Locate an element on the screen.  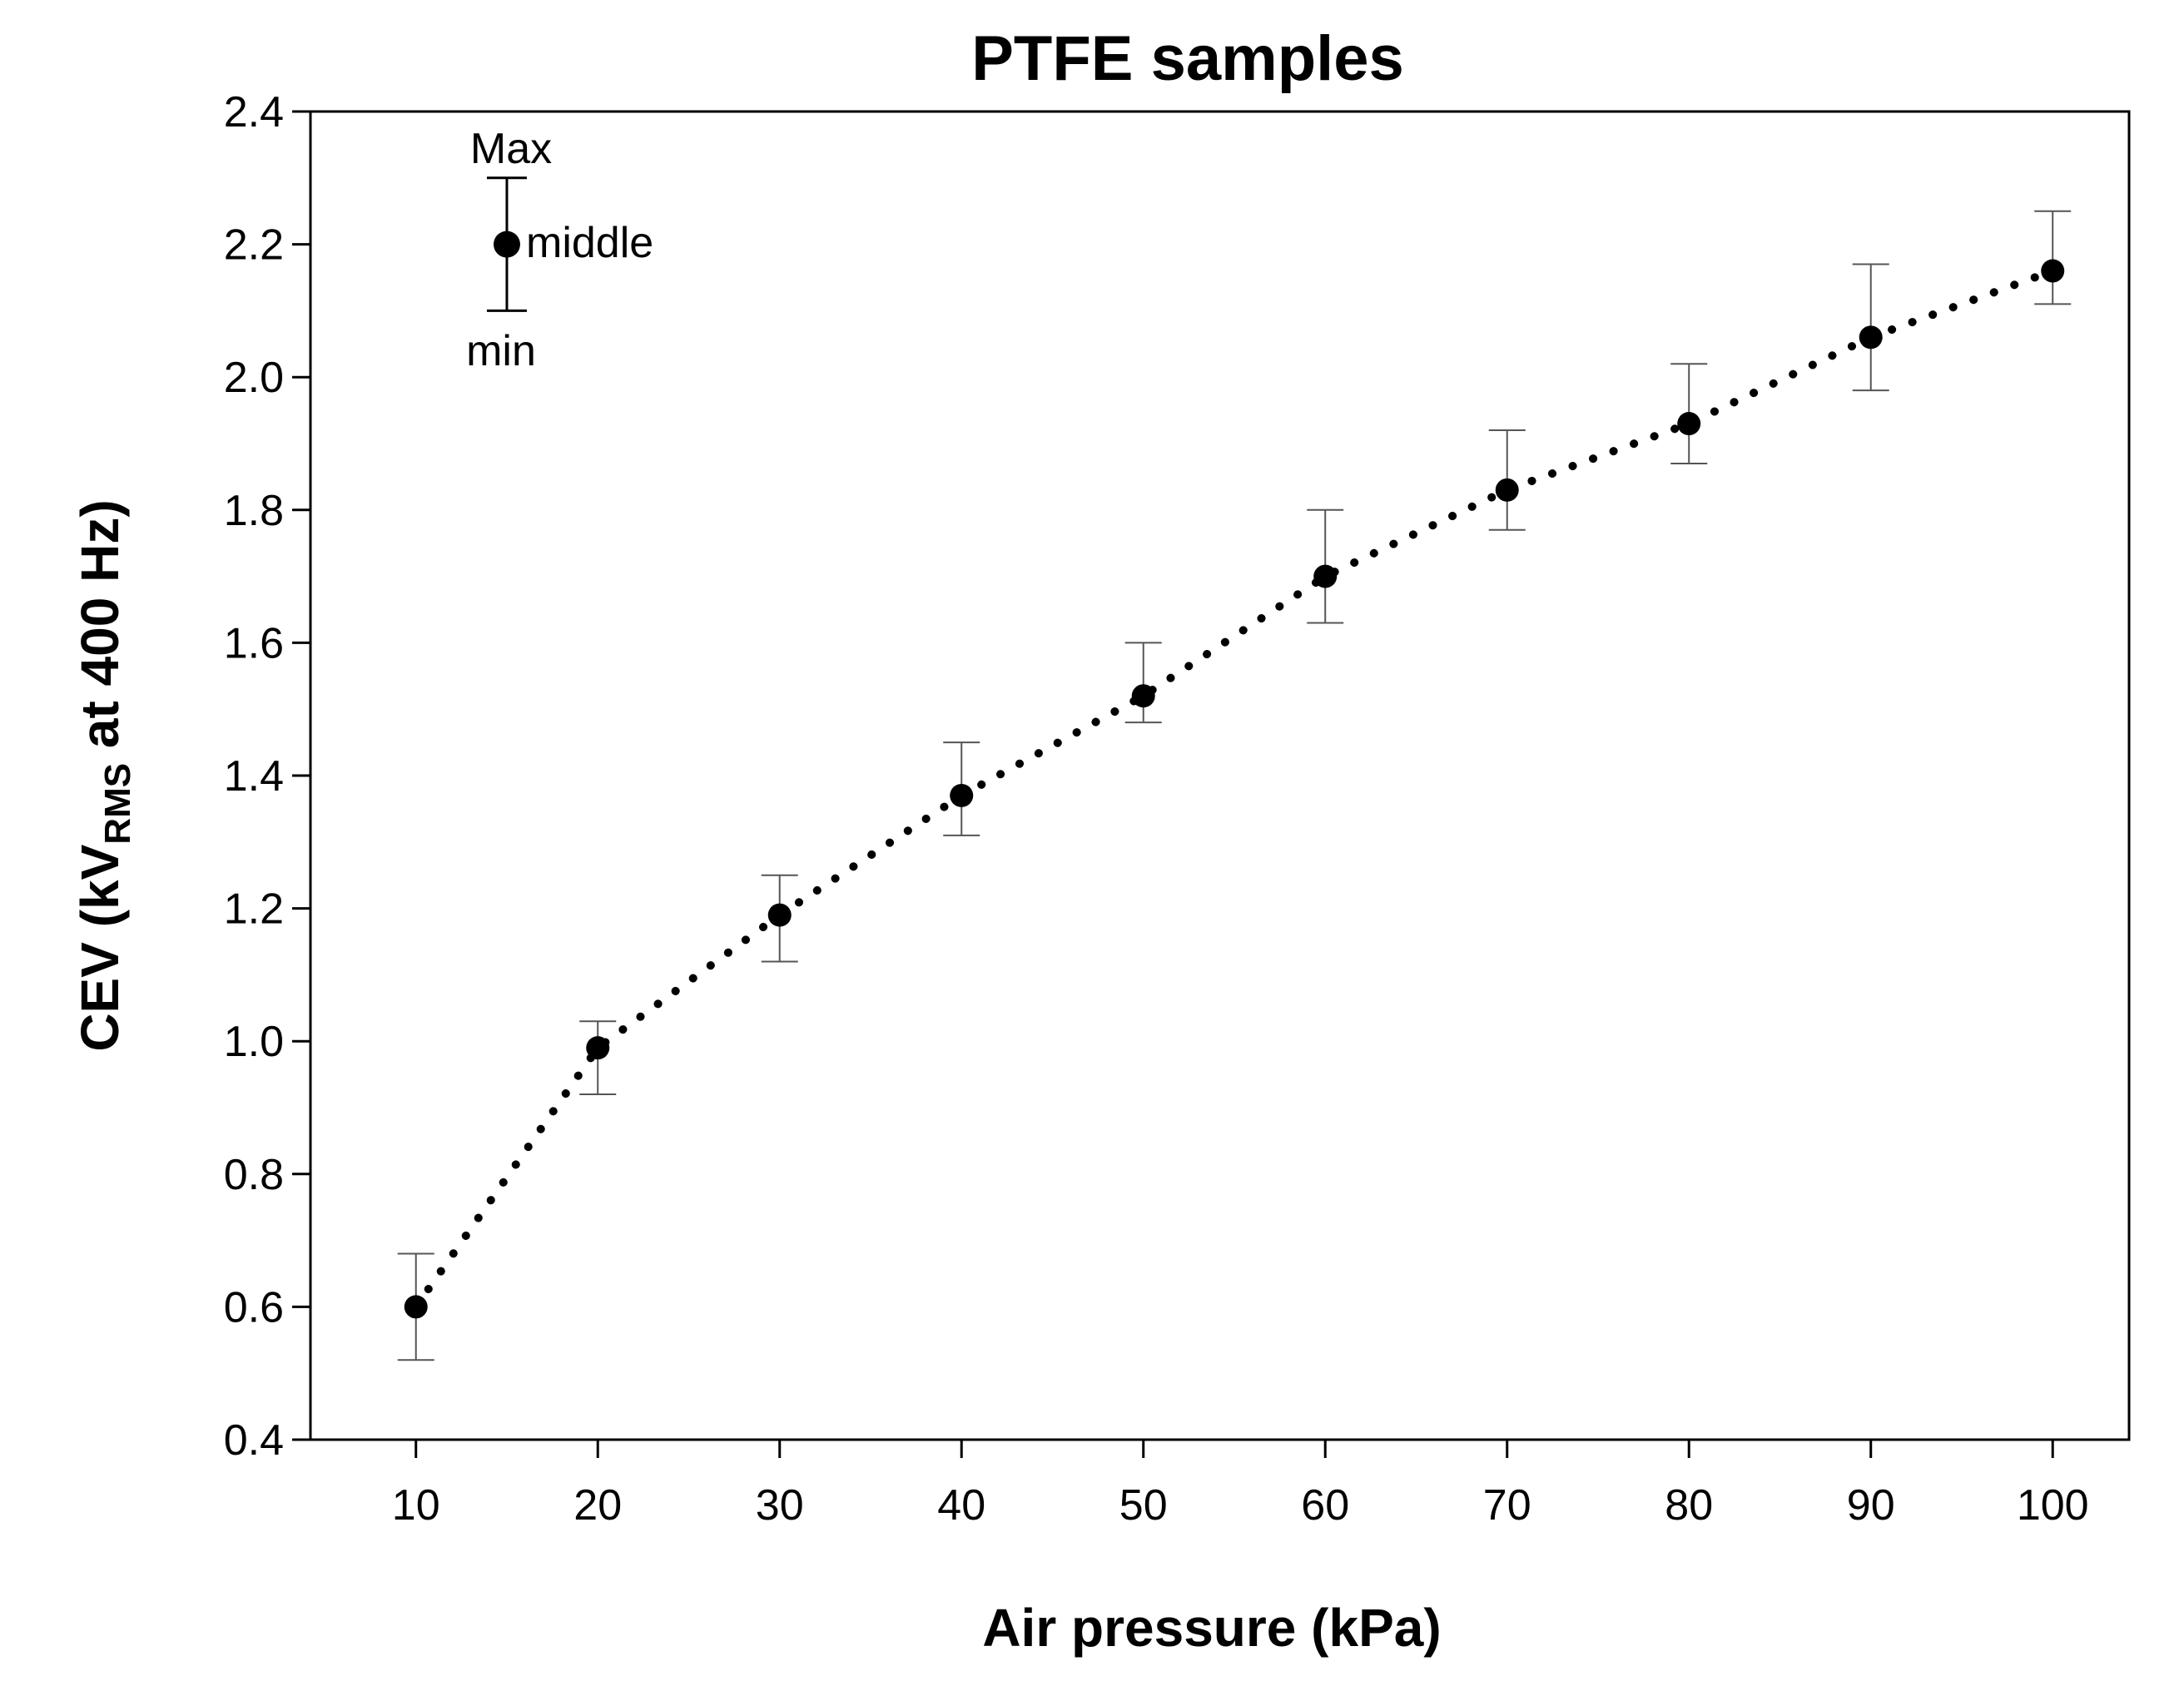
y-axis-label: CEV (kVRMS at 400 Hz) is located at coordinates (104, 775).